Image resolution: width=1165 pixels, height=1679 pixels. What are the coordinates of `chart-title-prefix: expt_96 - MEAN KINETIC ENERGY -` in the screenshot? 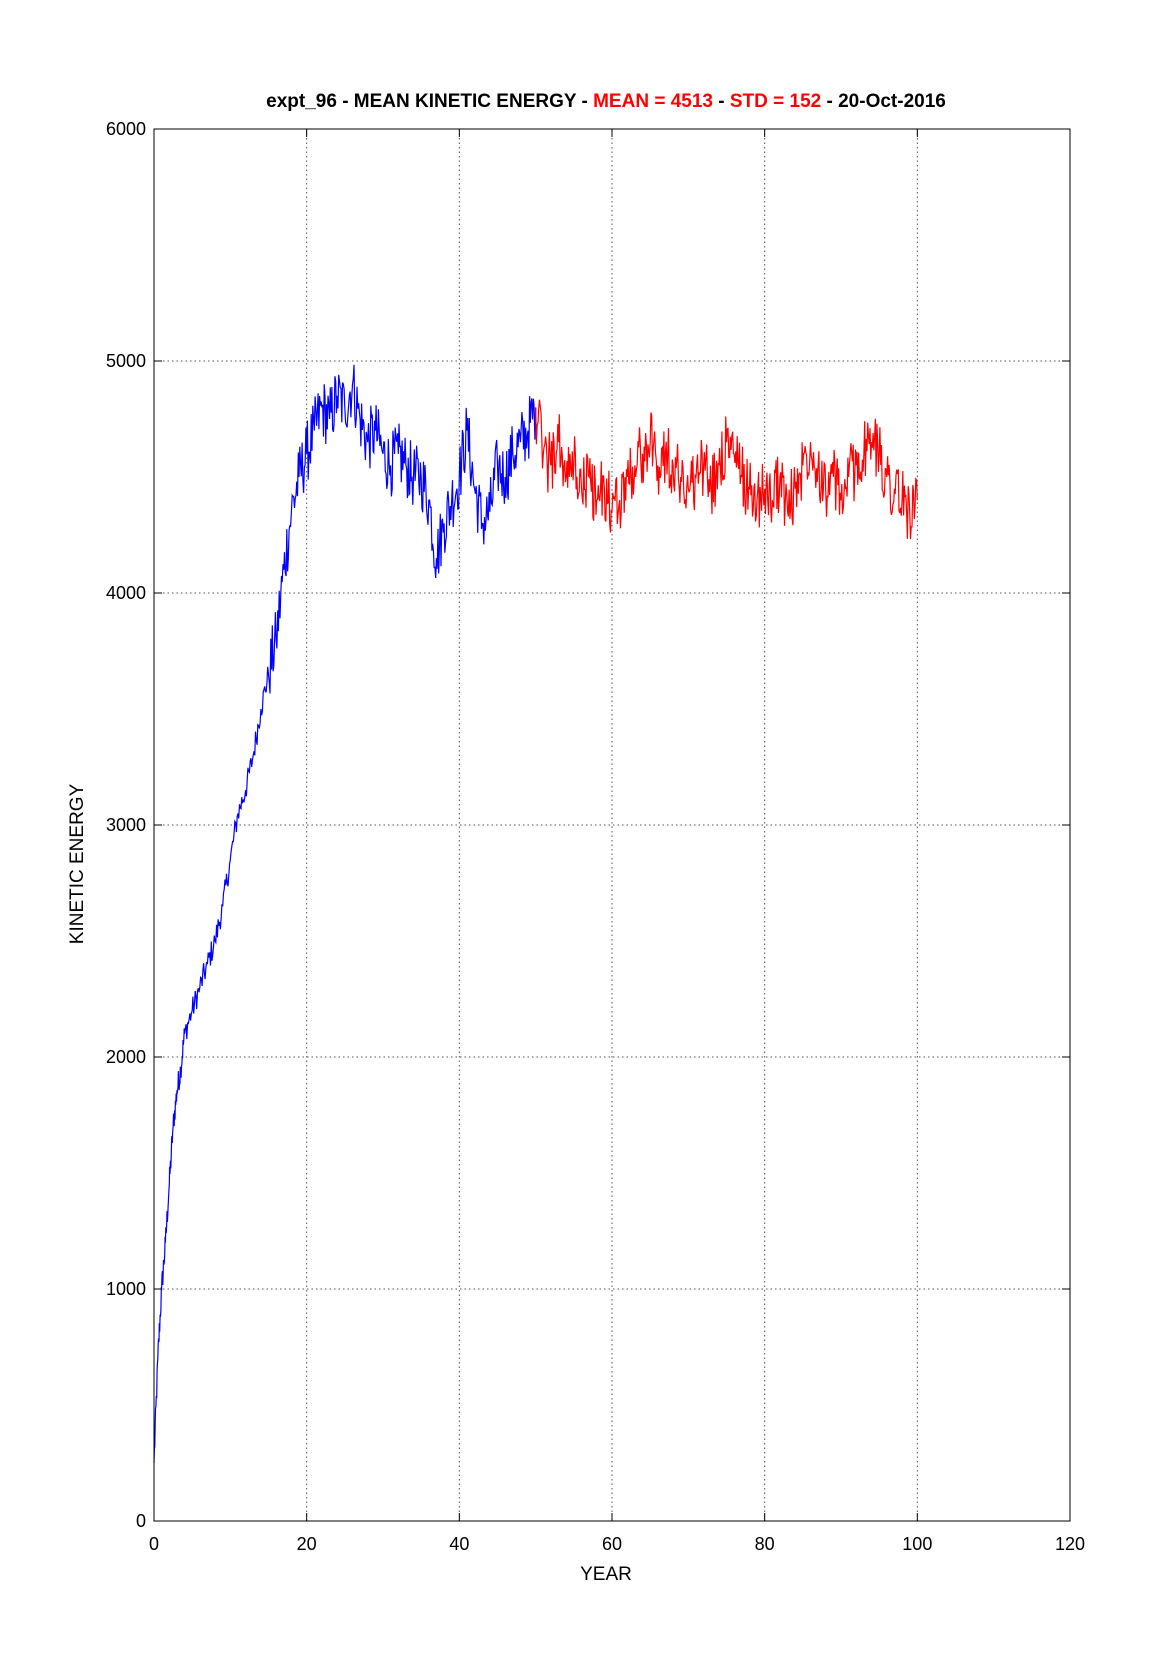 It's located at (429, 101).